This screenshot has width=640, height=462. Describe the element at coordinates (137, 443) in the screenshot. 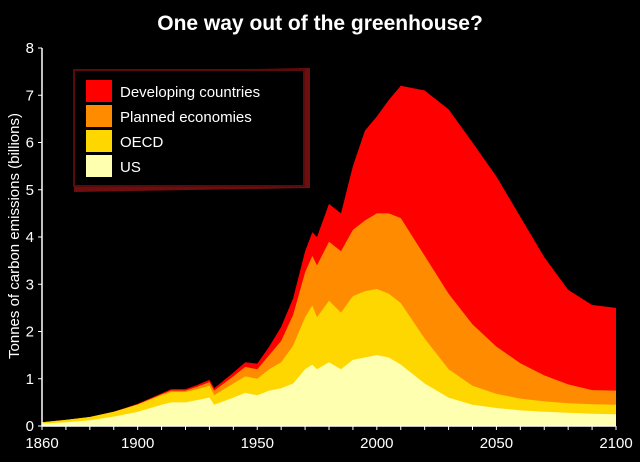

I see `x-tick-label: 1900` at that location.